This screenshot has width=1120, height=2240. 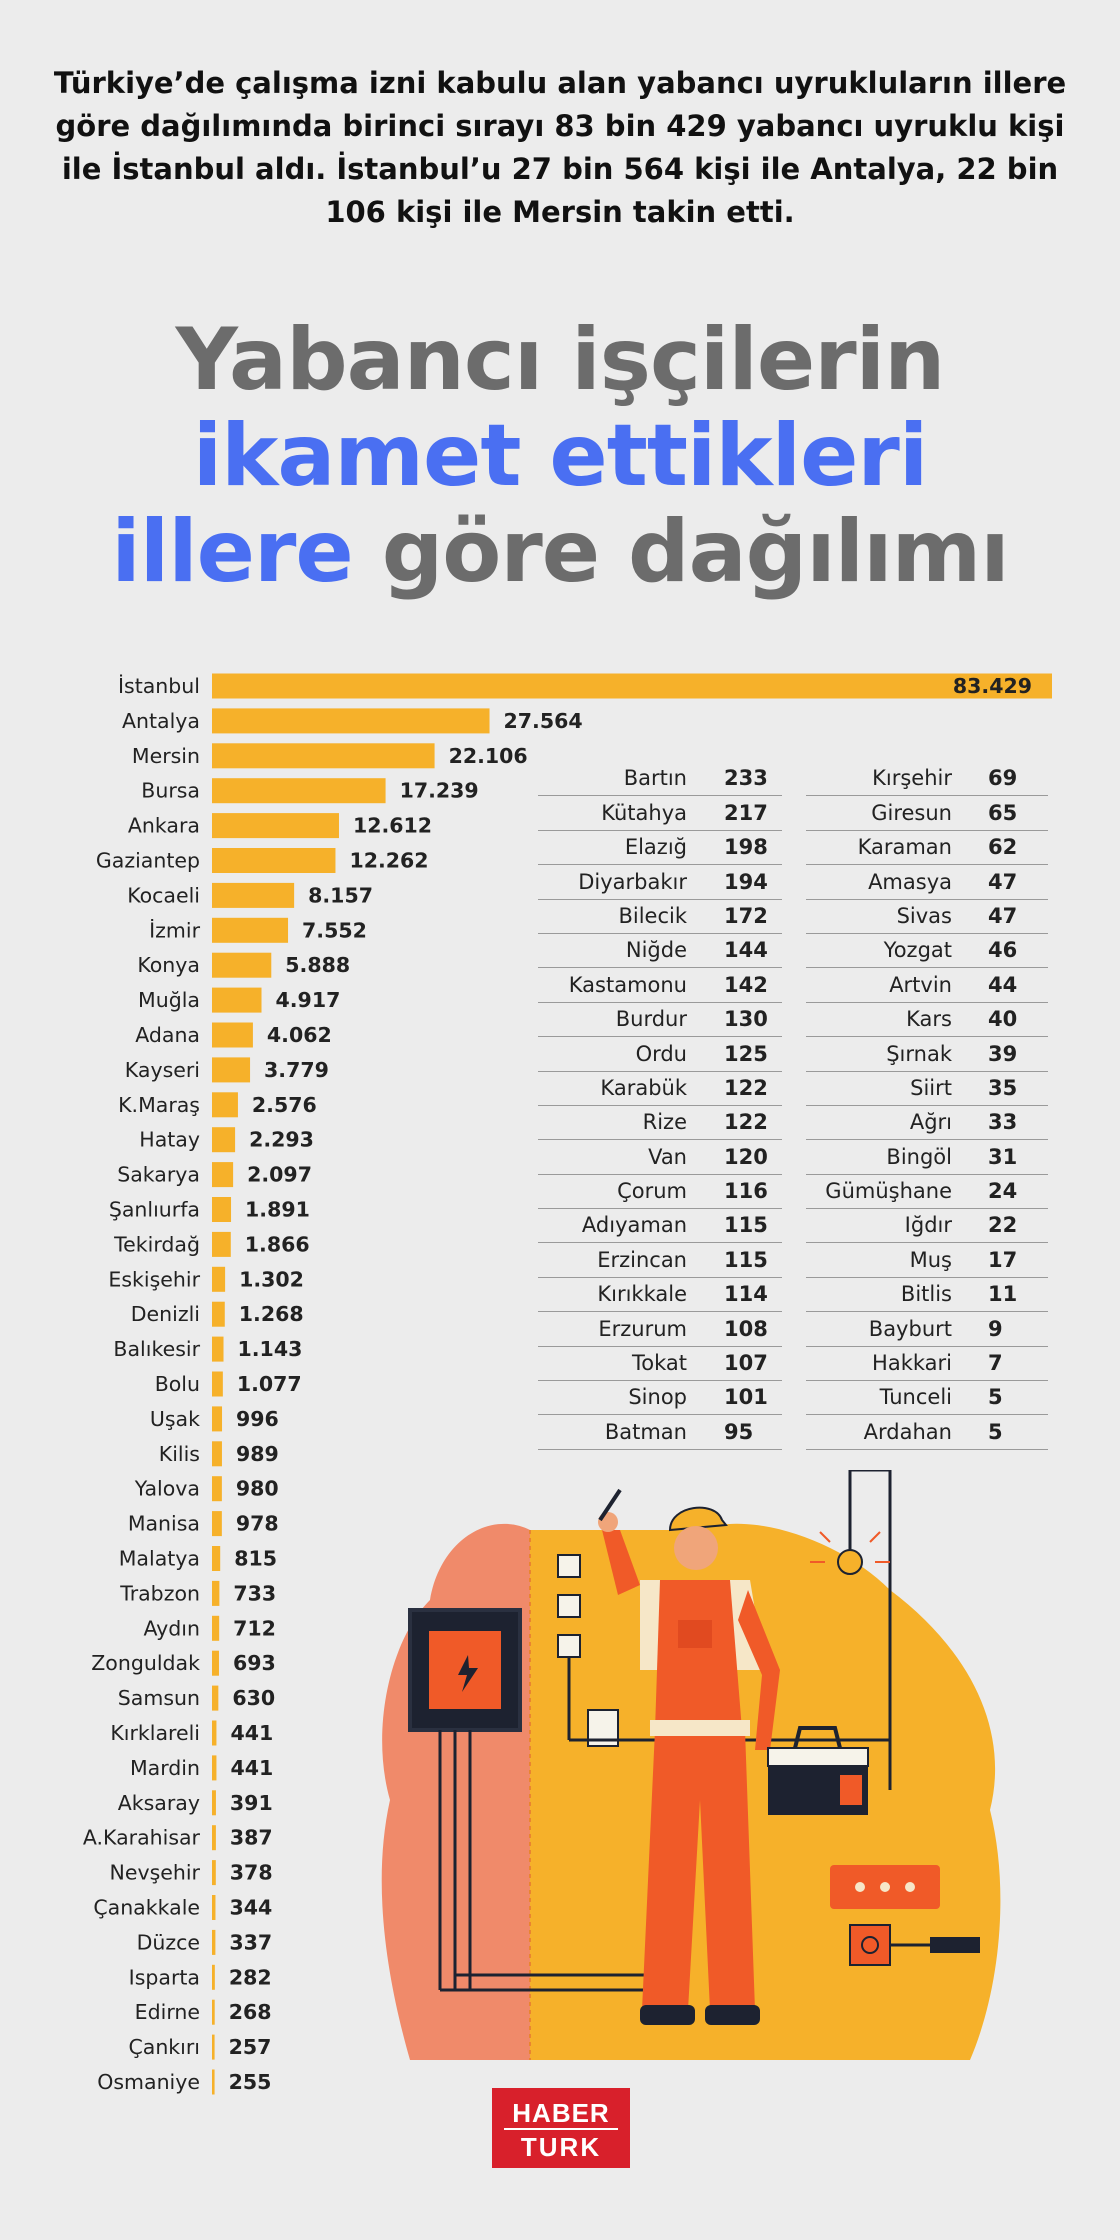 I want to click on category-label-40: Osmaniye, so click(x=148, y=2082).